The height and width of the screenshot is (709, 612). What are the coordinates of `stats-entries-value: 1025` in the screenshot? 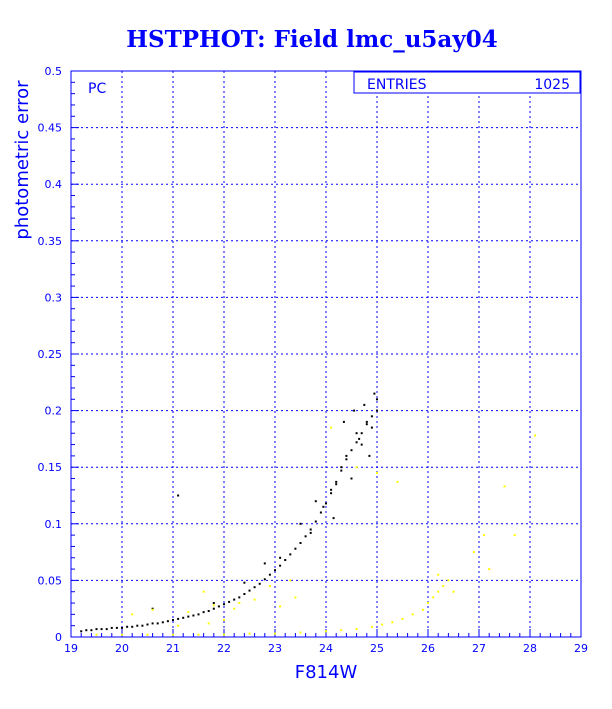 It's located at (552, 85).